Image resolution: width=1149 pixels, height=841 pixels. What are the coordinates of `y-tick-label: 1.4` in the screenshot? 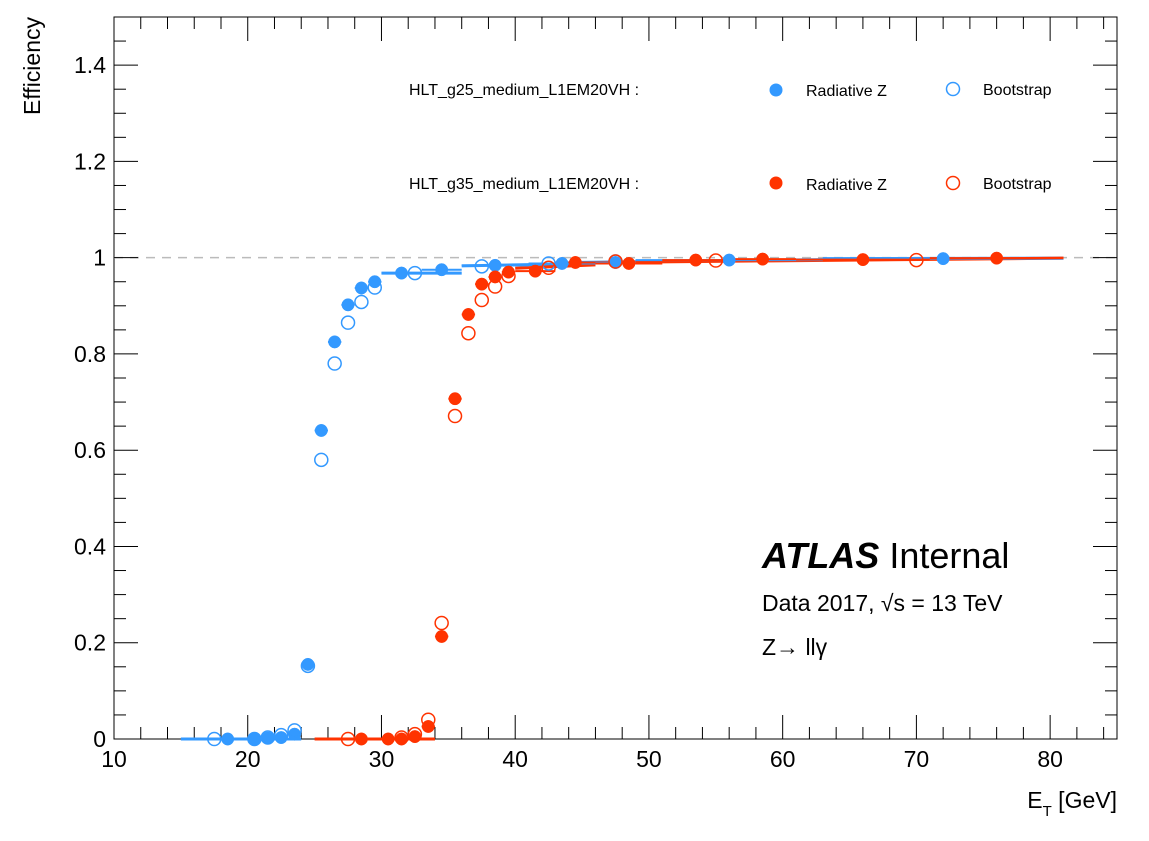 It's located at (90, 65).